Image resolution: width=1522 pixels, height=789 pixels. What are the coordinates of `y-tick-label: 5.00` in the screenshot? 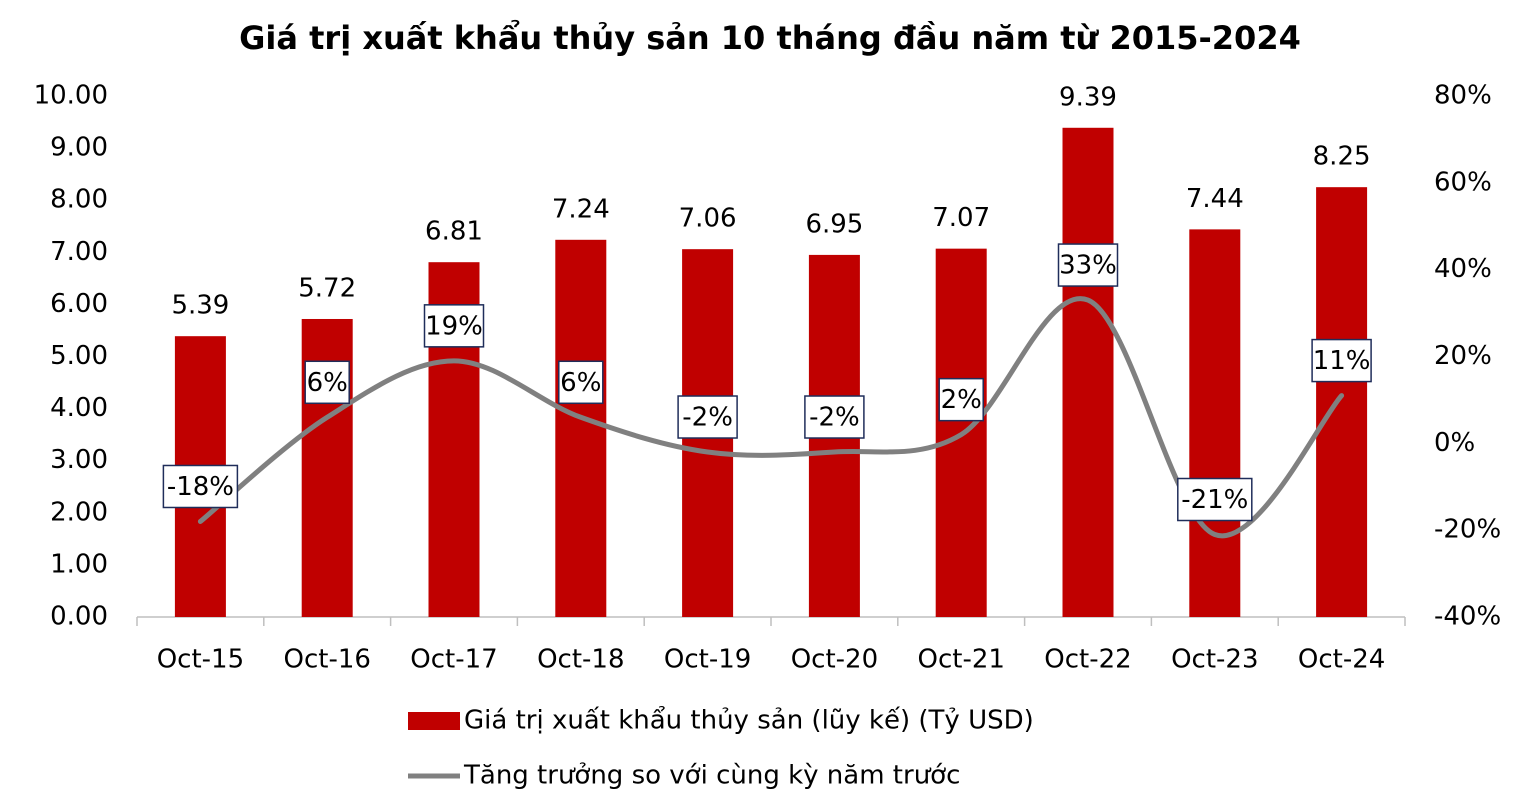 It's located at (79, 356).